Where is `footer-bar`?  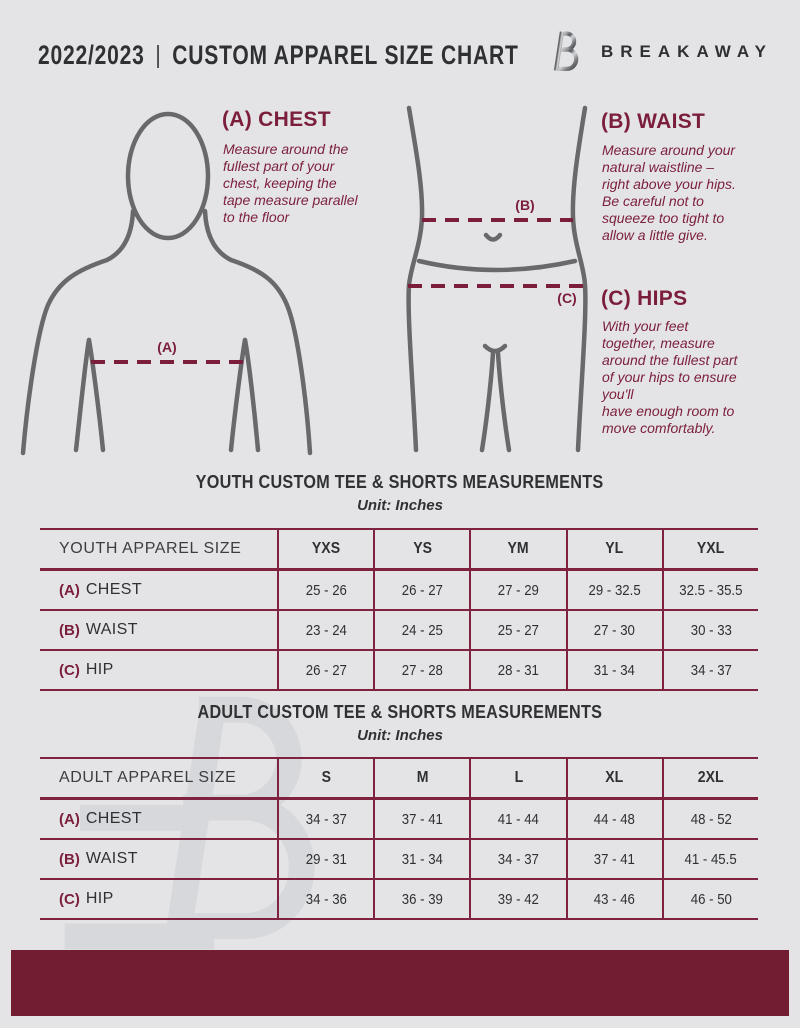 footer-bar is located at coordinates (400, 983).